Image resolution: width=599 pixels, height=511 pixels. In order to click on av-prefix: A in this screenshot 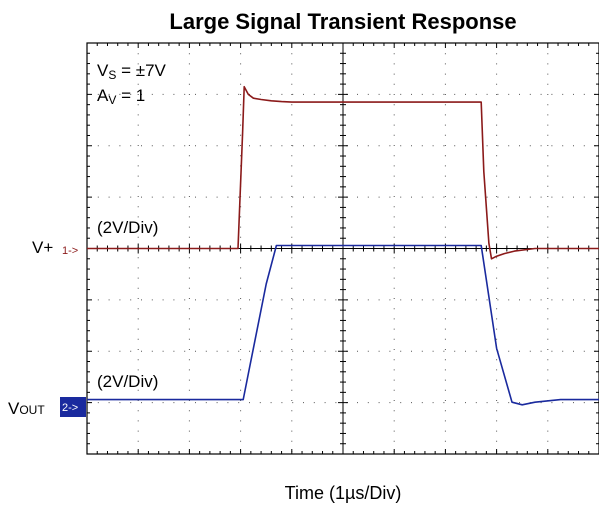, I will do `click(103, 95)`.